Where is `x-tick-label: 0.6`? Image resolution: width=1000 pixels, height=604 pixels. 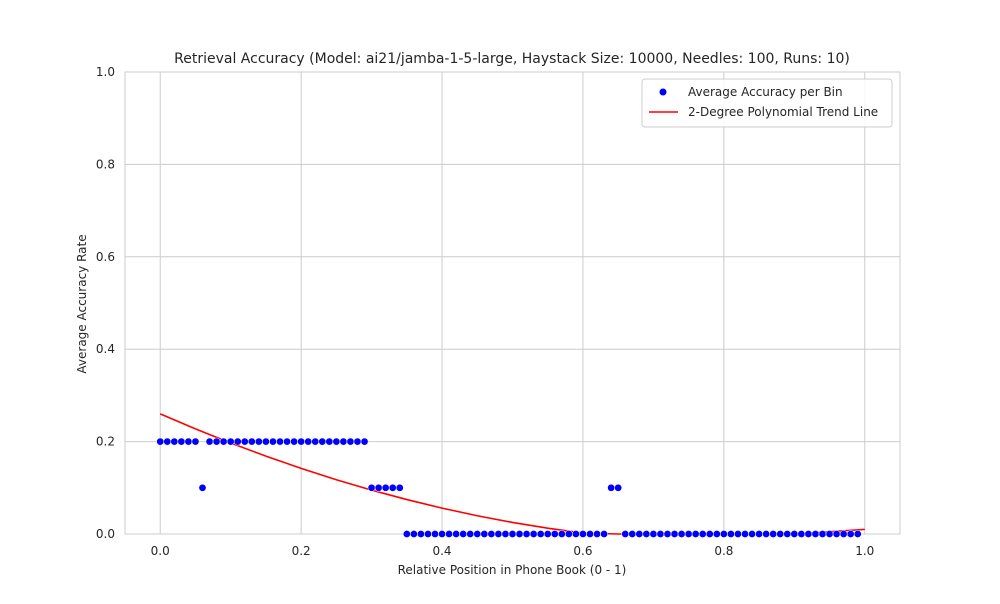 x-tick-label: 0.6 is located at coordinates (582, 551).